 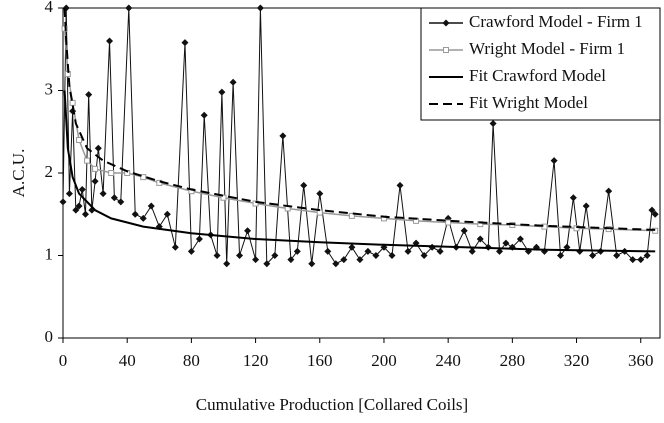 What do you see at coordinates (63, 360) in the screenshot?
I see `x-tick-label: 0` at bounding box center [63, 360].